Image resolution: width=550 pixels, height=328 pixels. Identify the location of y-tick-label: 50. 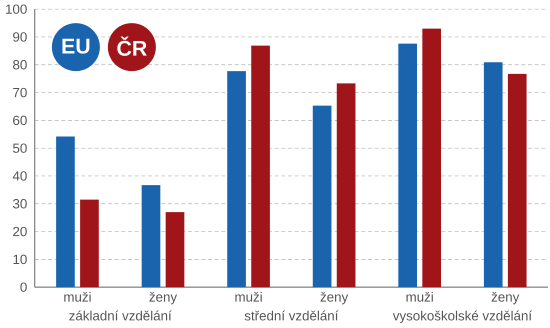
(20, 149).